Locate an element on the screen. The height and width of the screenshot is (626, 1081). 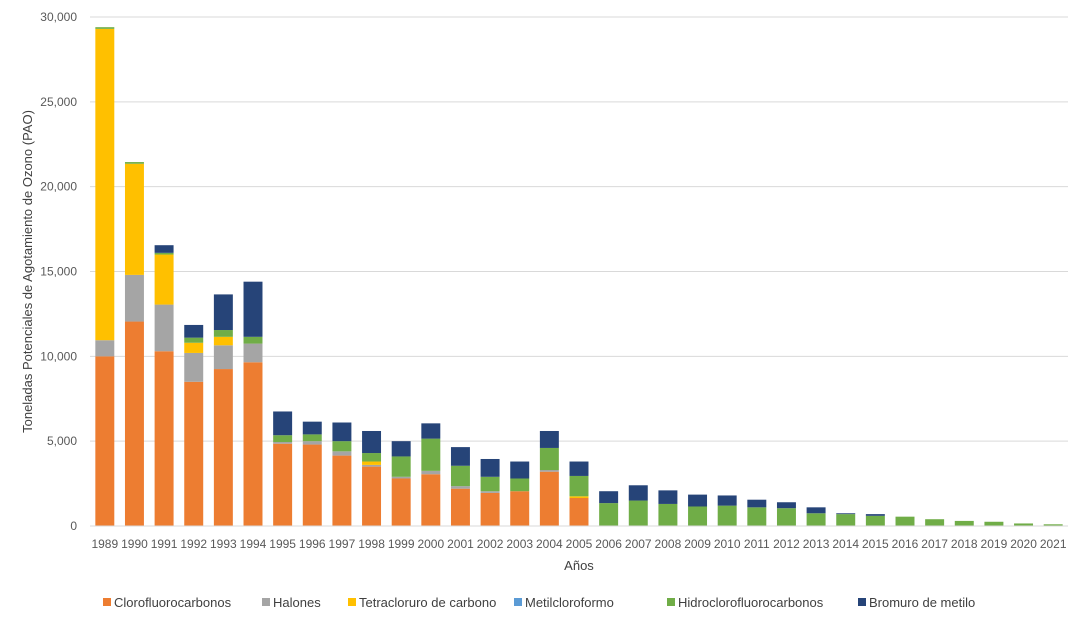
bar-stack-1995 is located at coordinates (283, 468).